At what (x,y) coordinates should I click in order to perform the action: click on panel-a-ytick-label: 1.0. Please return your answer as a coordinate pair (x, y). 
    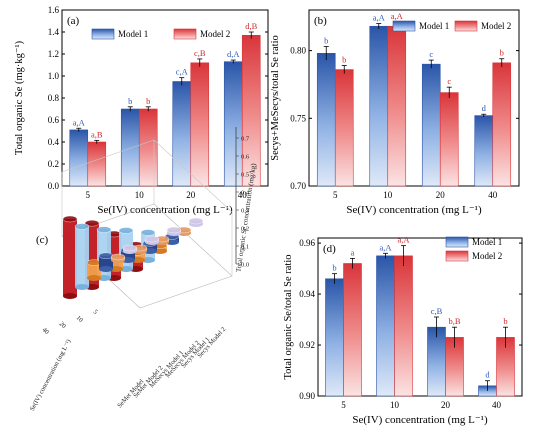
    Looking at the image, I should click on (54, 76).